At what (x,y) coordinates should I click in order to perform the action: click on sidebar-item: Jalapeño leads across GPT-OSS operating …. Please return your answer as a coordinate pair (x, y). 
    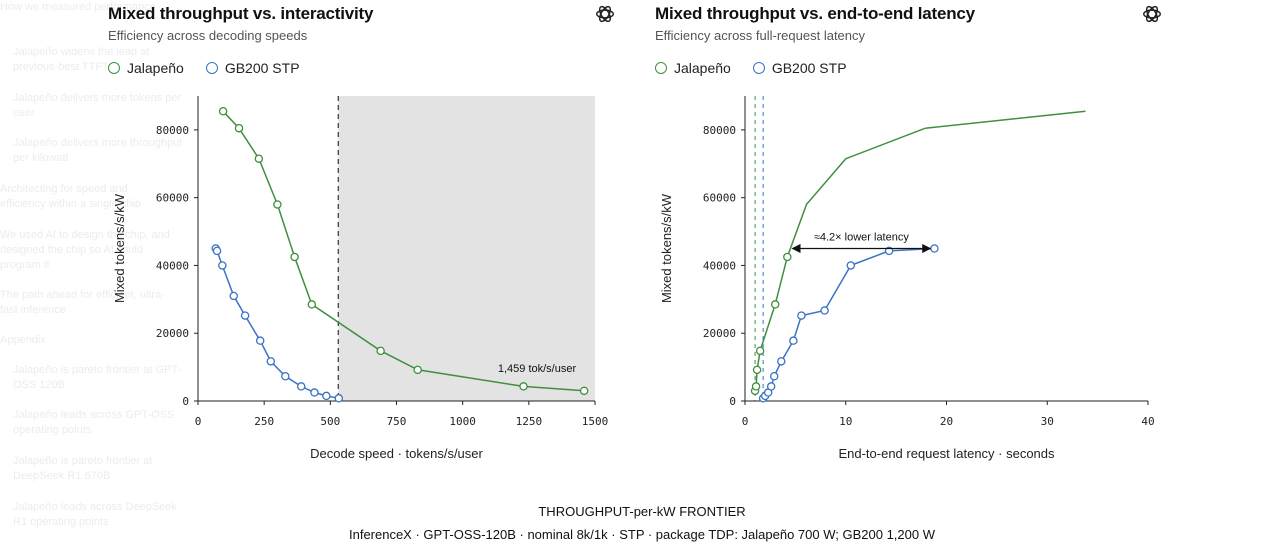
    Looking at the image, I should click on (94, 422).